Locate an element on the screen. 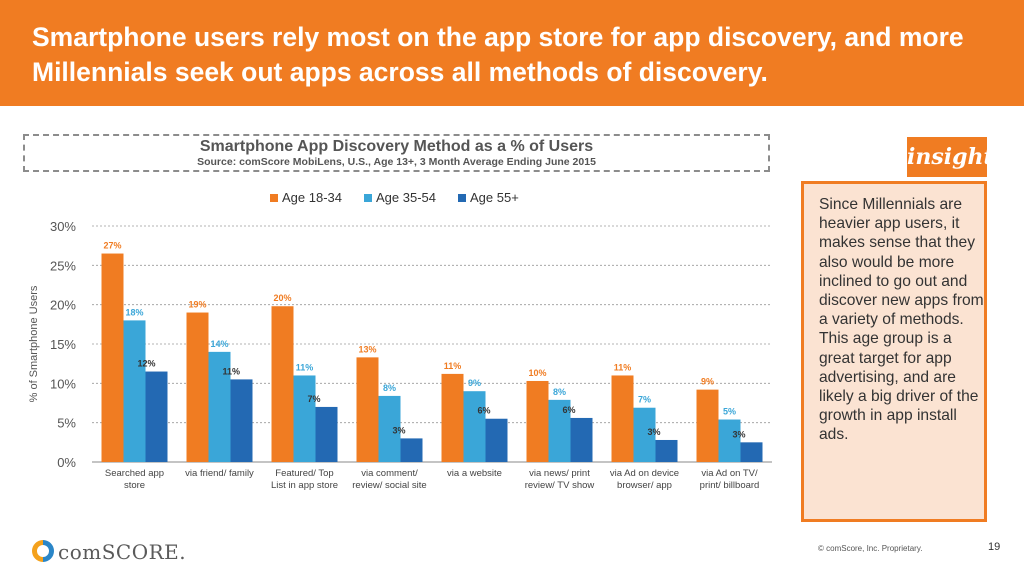  y-tick-label: 30% is located at coordinates (63, 226).